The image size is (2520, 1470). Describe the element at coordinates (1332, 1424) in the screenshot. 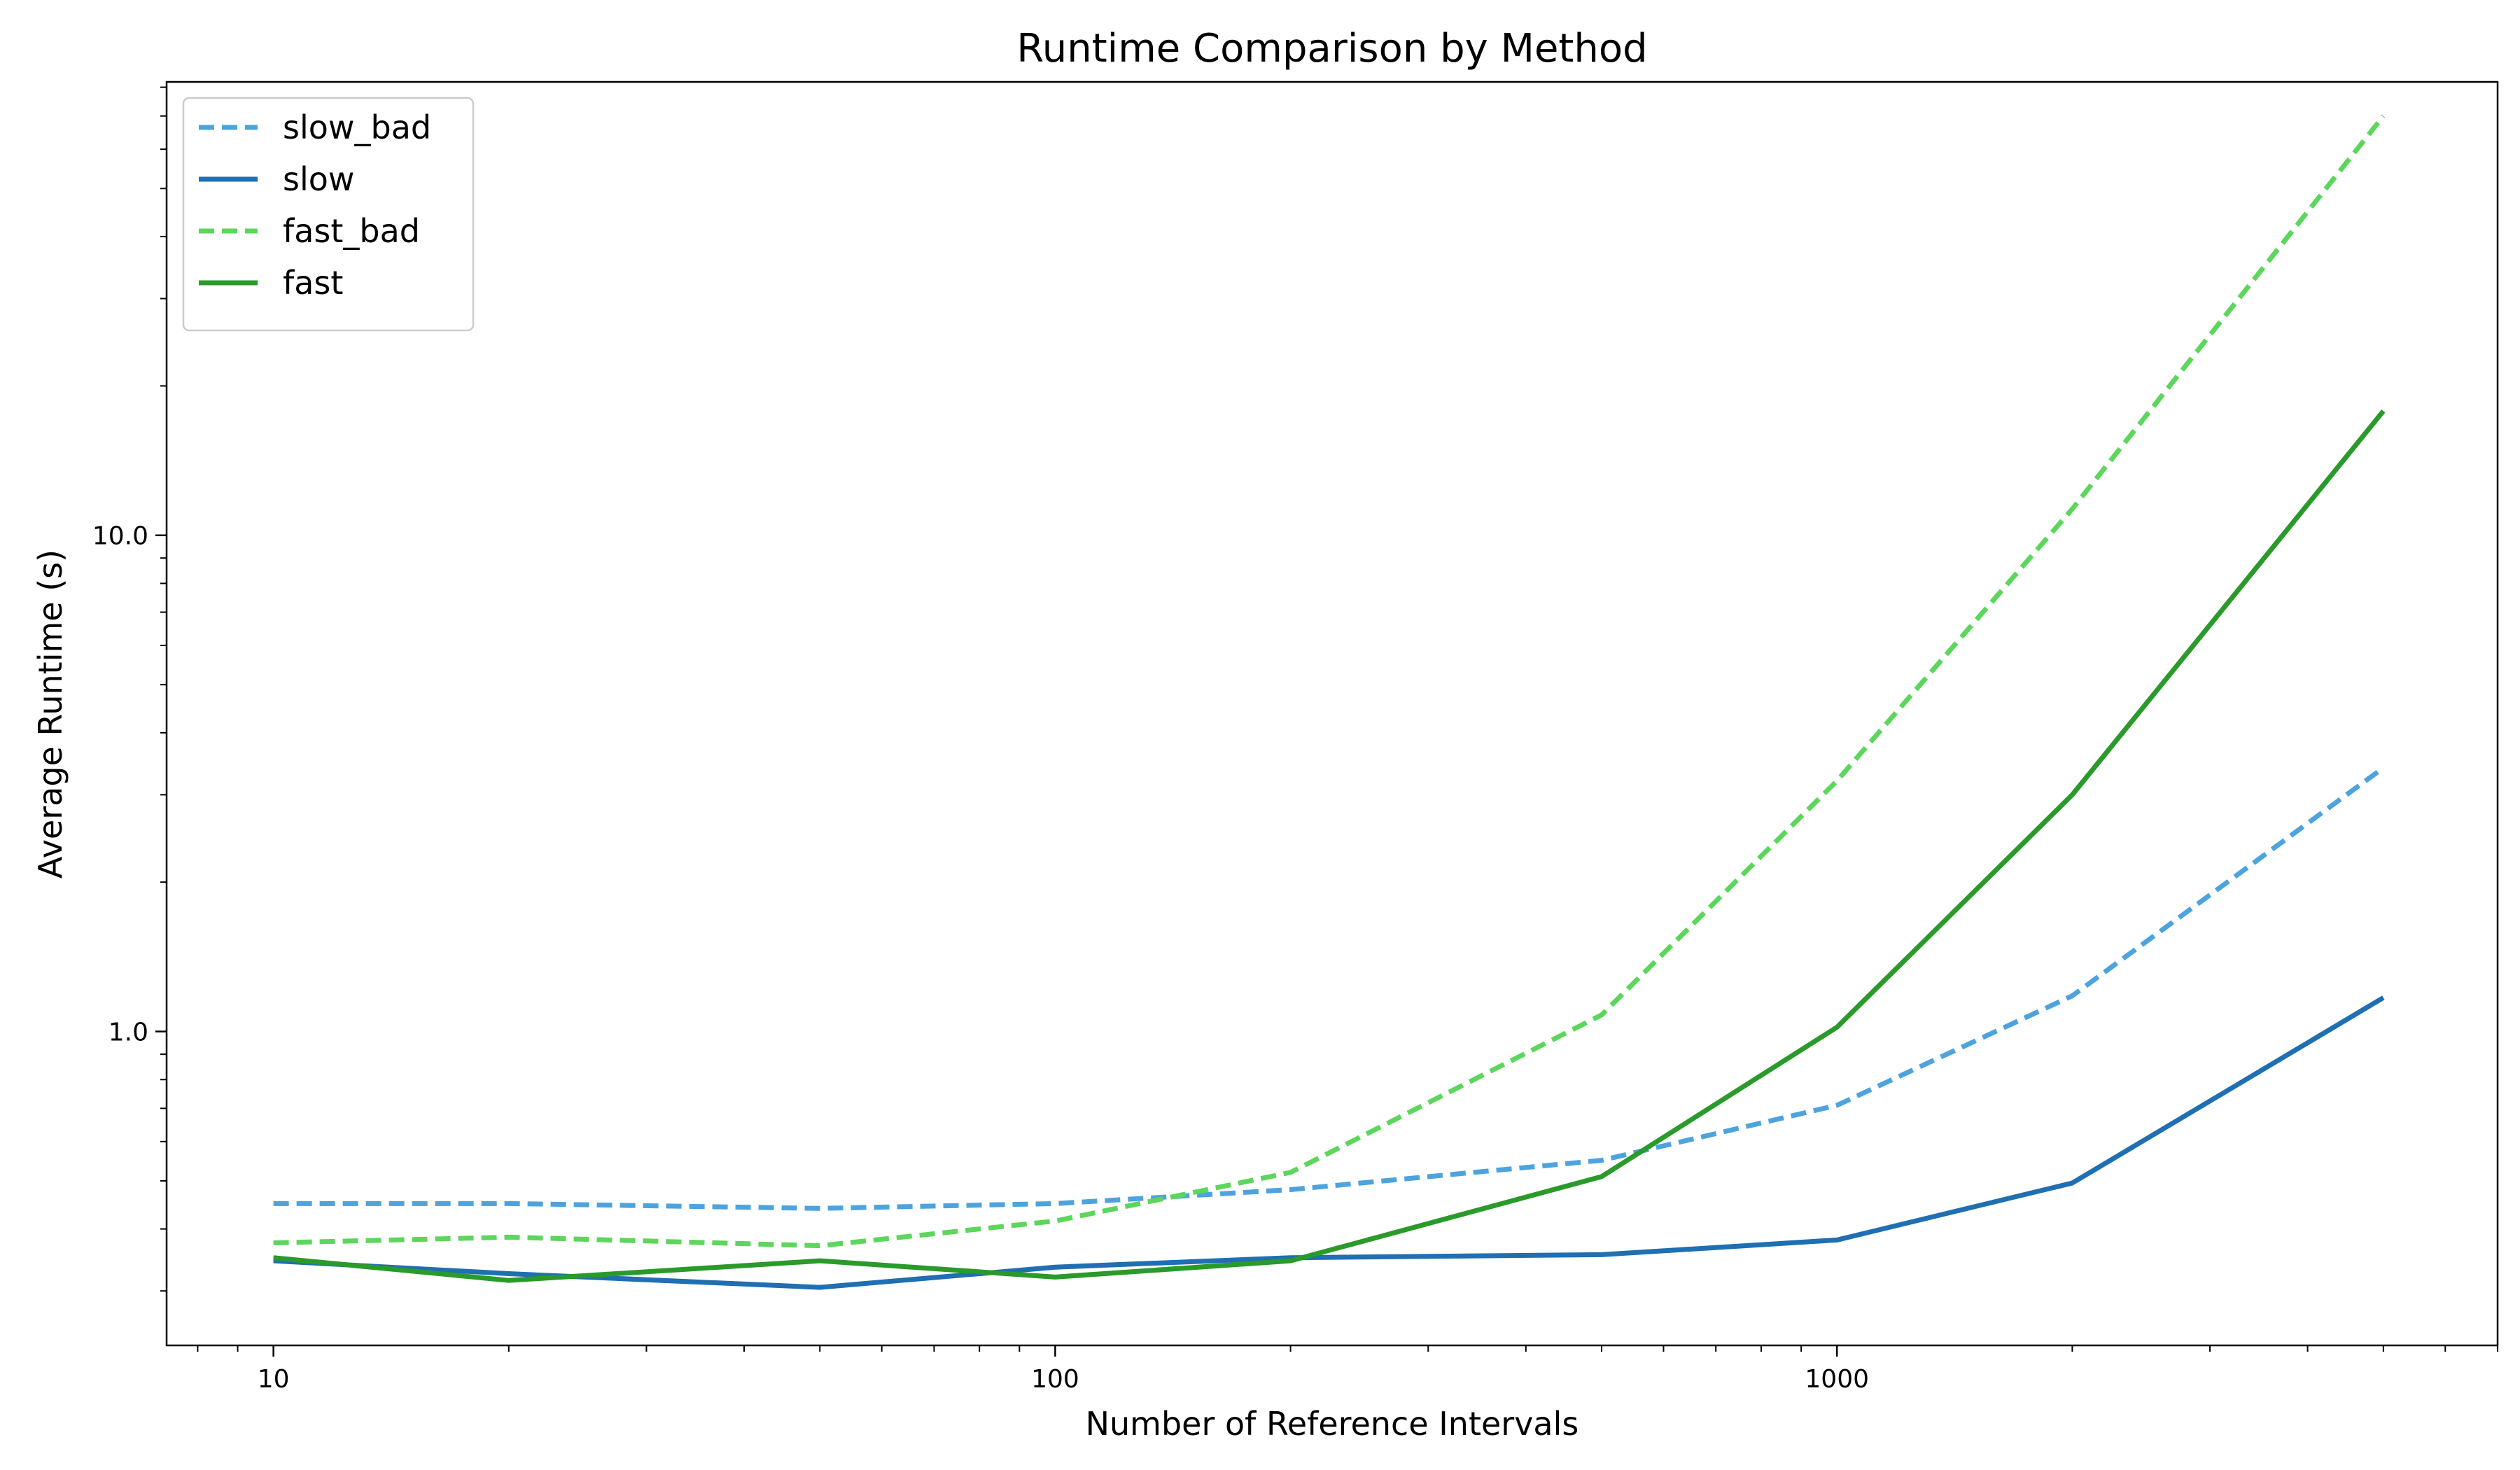

I see `x-axis-title: Number of Reference Intervals` at that location.